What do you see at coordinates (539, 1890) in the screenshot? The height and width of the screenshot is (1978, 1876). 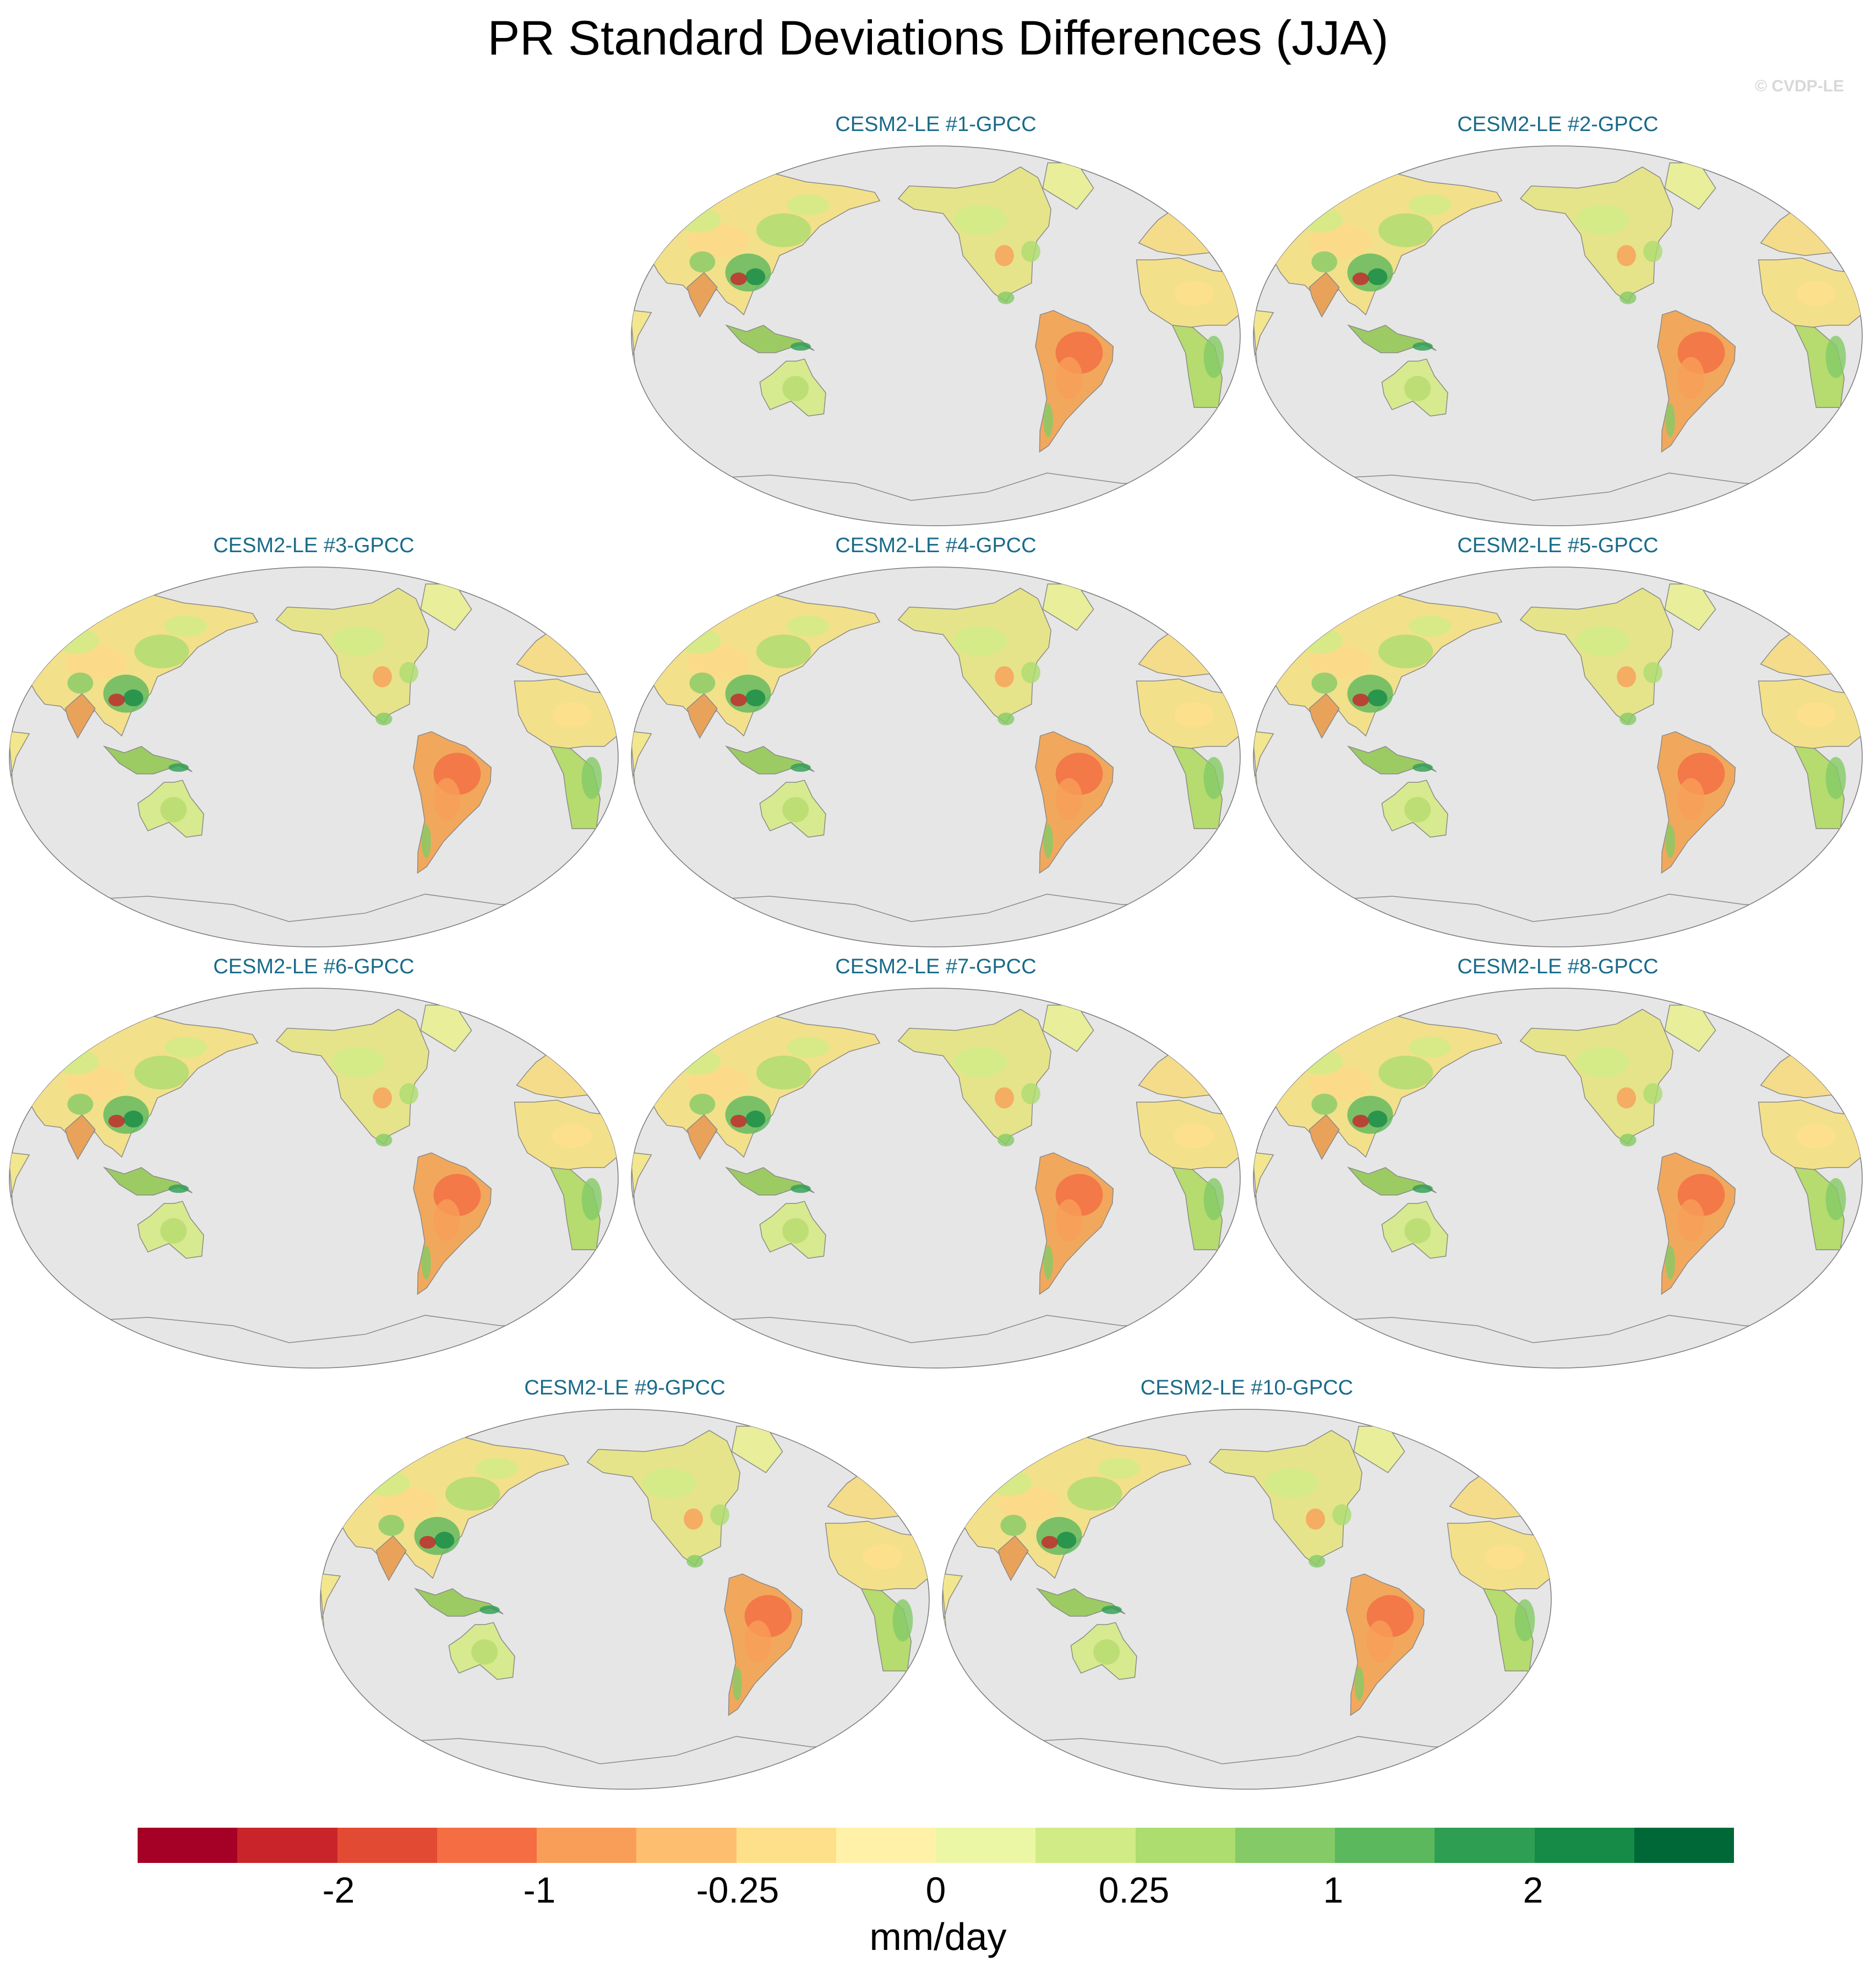 I see `colorbar-tick-label: -1` at bounding box center [539, 1890].